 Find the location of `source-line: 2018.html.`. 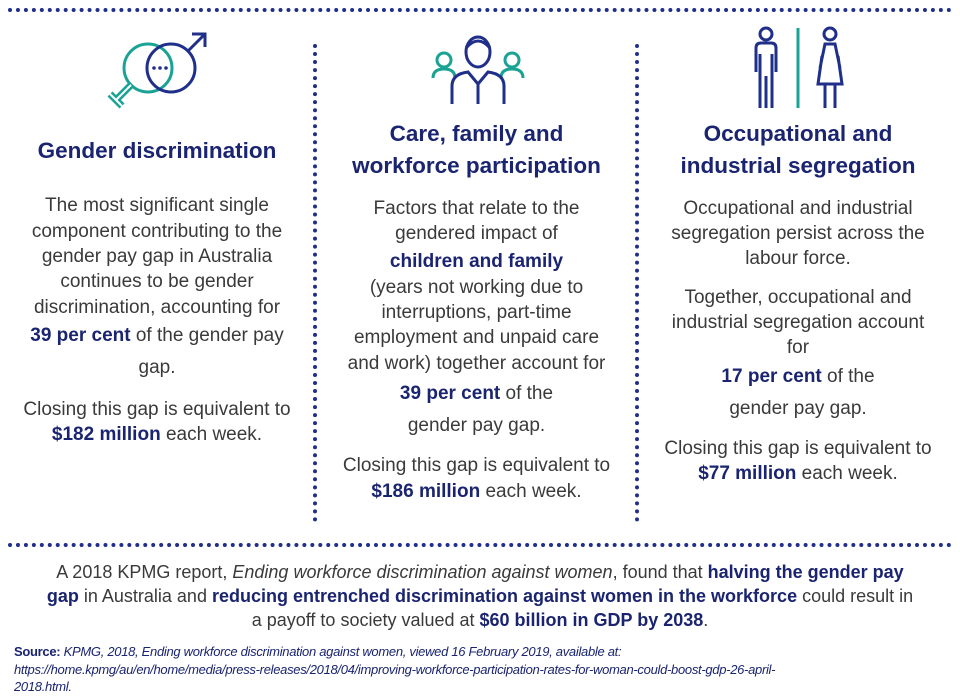

source-line: 2018.html. is located at coordinates (43, 686).